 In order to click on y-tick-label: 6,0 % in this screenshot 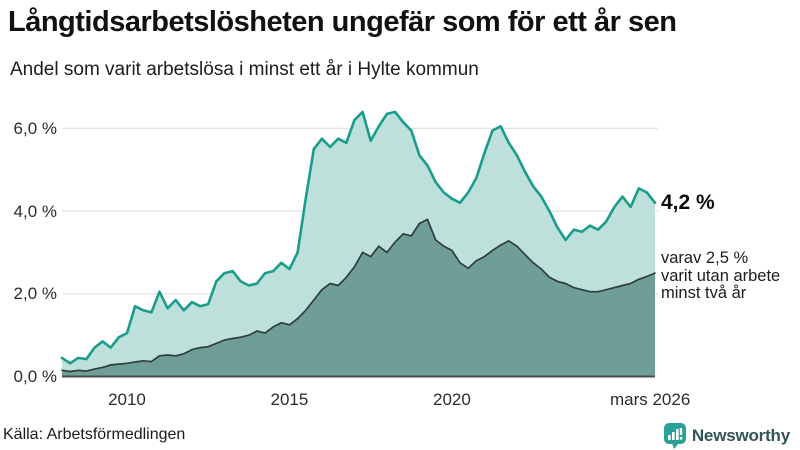, I will do `click(35, 128)`.